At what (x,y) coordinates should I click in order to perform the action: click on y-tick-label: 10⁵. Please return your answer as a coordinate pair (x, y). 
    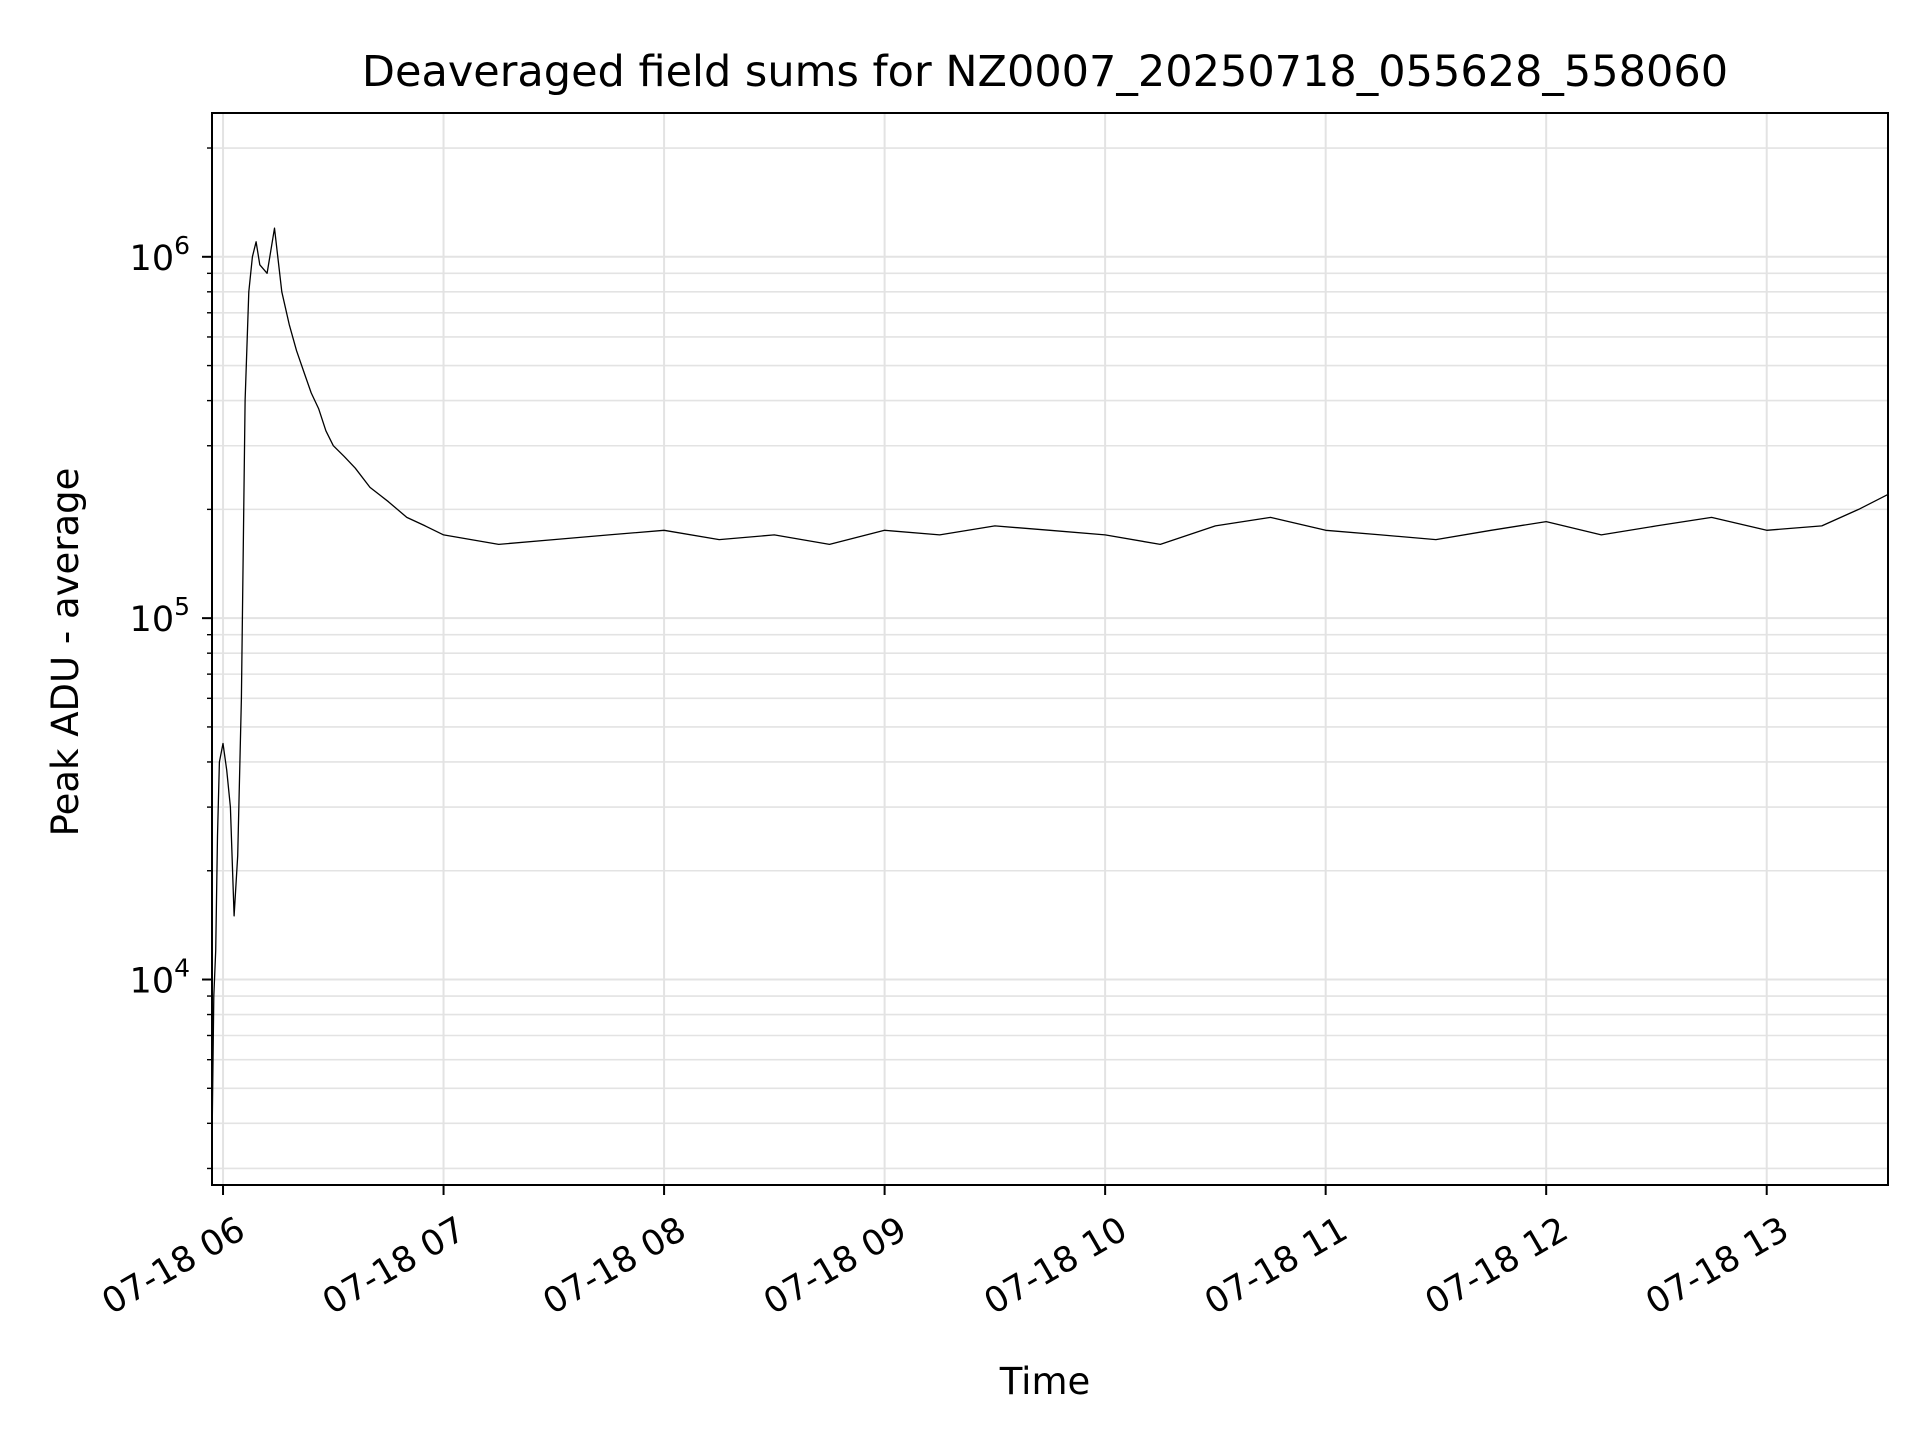
    Looking at the image, I should click on (160, 616).